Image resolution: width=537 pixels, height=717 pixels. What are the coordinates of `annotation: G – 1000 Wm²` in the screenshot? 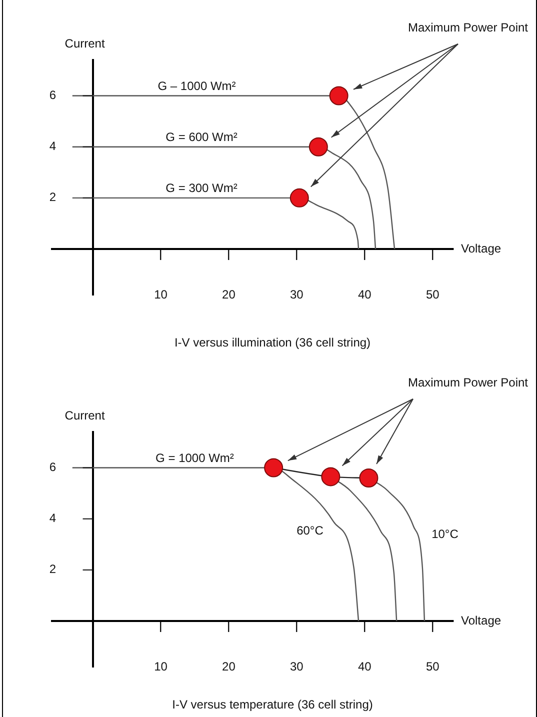 It's located at (197, 86).